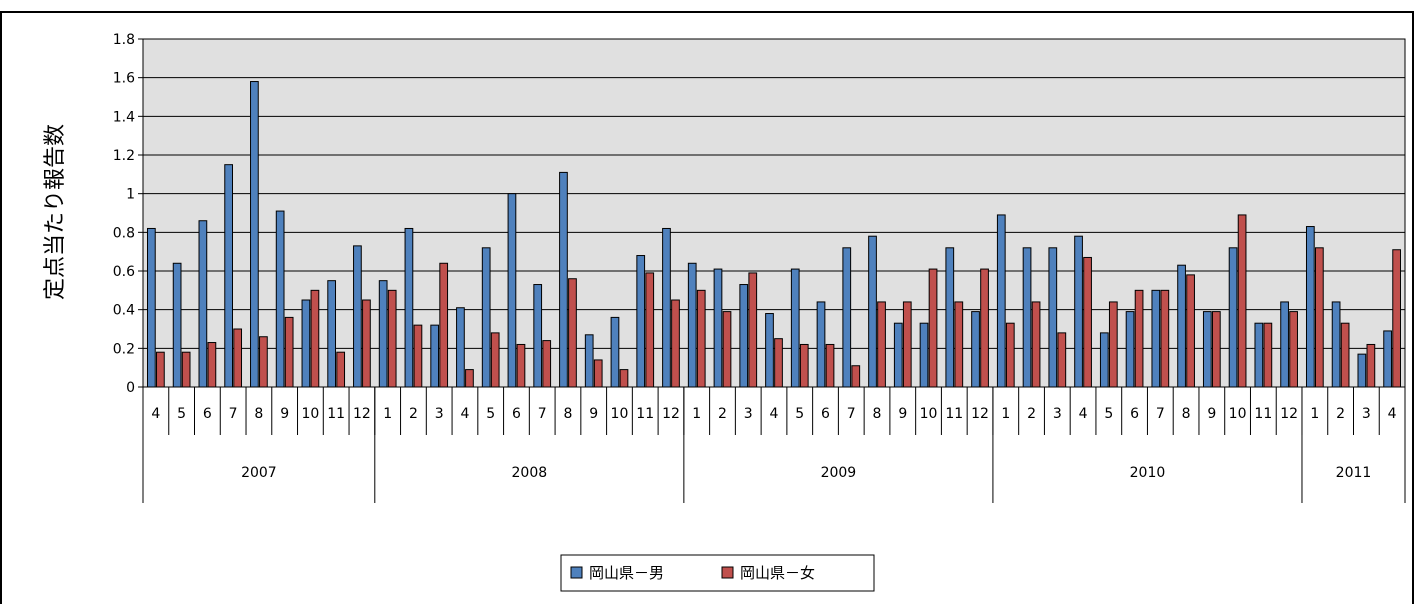 Image resolution: width=1414 pixels, height=604 pixels. I want to click on y-tick-label: 0, so click(130, 388).